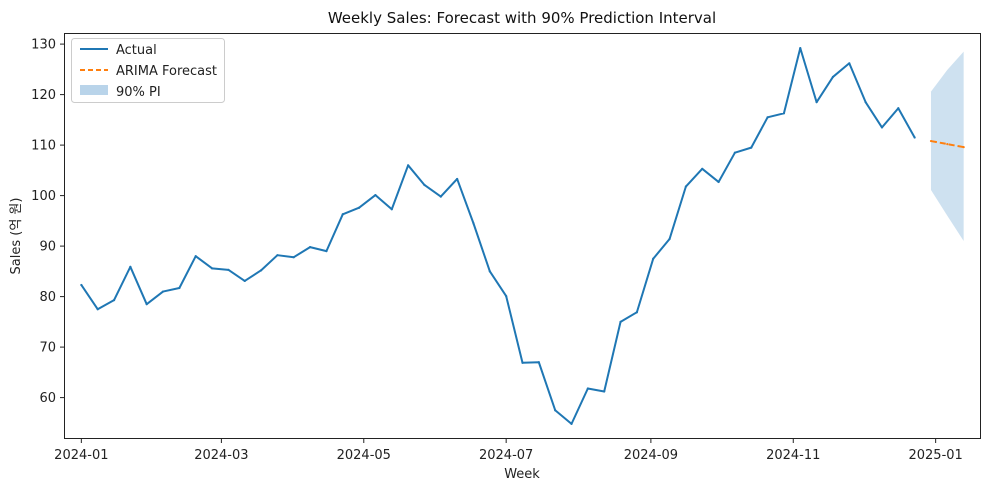 Image resolution: width=989 pixels, height=490 pixels. Describe the element at coordinates (47, 398) in the screenshot. I see `y-tick-label: 60` at that location.